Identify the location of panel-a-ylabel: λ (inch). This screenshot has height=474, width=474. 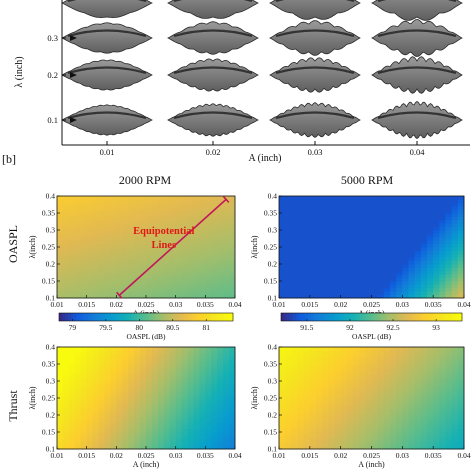
(19, 71).